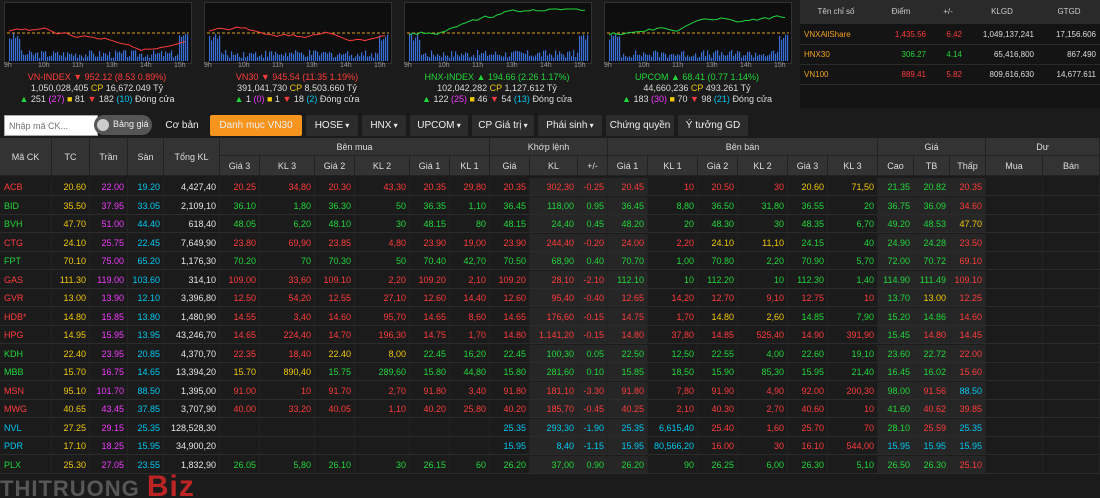 This screenshot has height=498, width=1100. Describe the element at coordinates (1069, 75) in the screenshot. I see `index-cell: 14,677.611` at that location.